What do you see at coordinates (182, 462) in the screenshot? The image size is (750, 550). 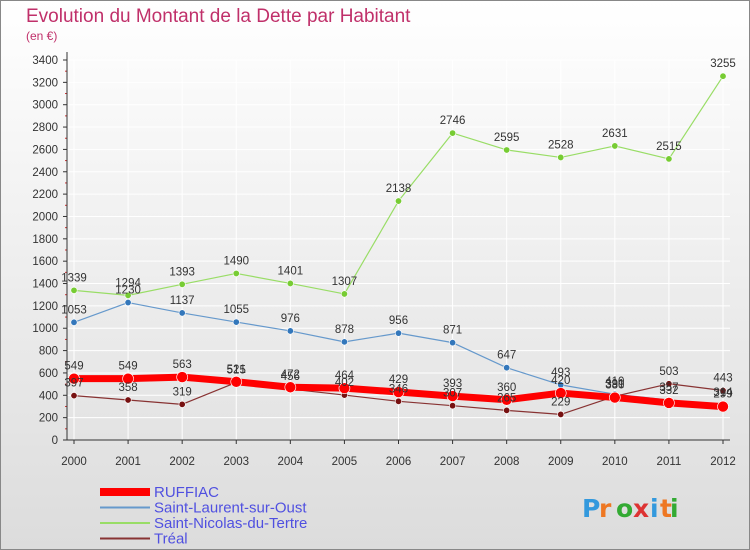 I see `x-tick-label: 2002` at bounding box center [182, 462].